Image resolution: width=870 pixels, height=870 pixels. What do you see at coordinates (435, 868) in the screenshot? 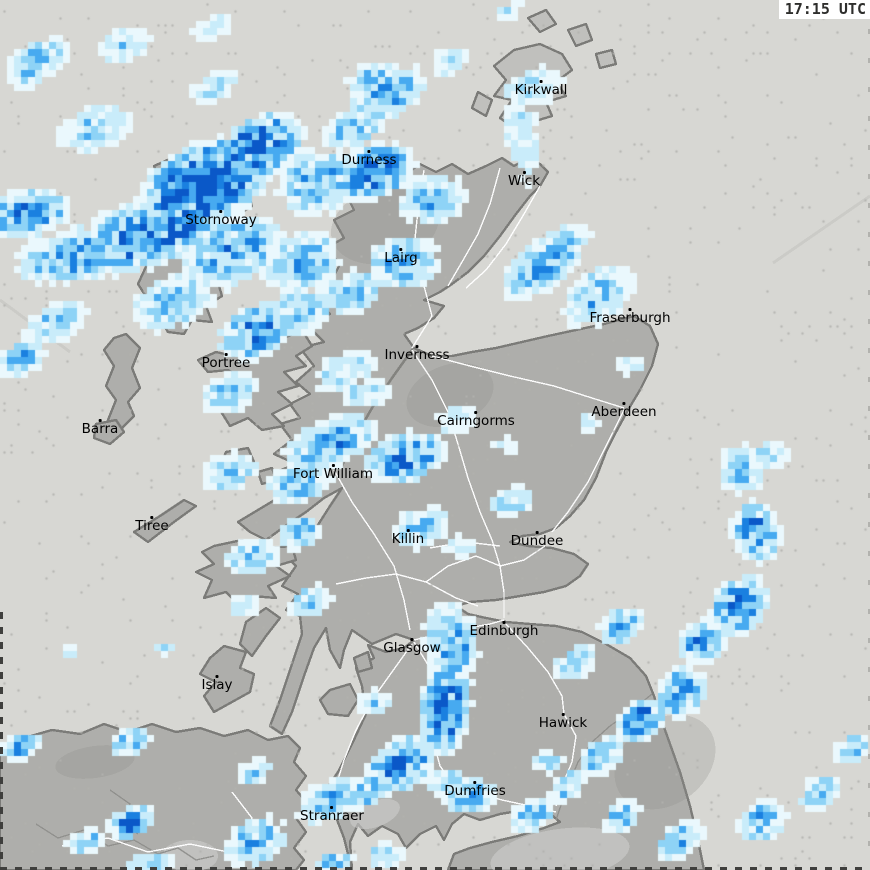
I see `coverage-boundary-bottom-dashes` at bounding box center [435, 868].